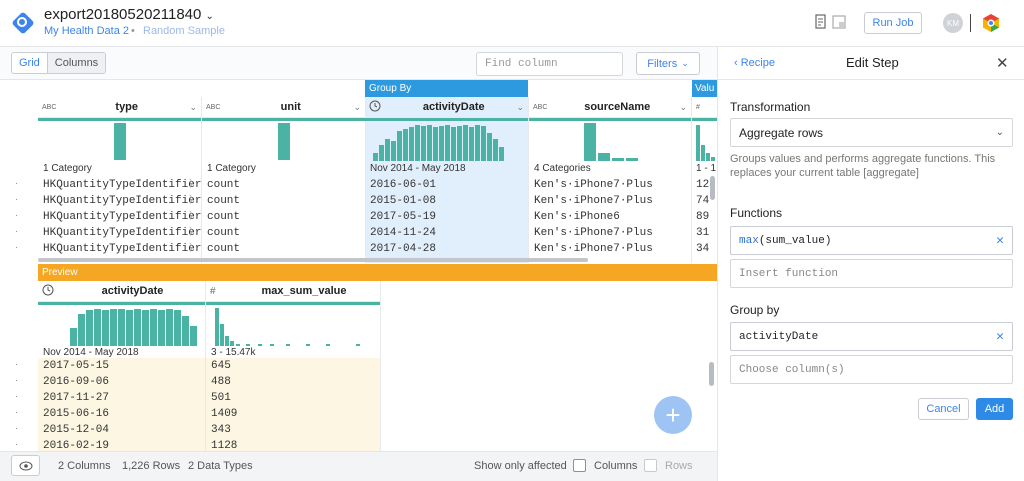 Image resolution: width=1024 pixels, height=481 pixels. I want to click on choose-columns-input: Choose column(s), so click(871, 369).